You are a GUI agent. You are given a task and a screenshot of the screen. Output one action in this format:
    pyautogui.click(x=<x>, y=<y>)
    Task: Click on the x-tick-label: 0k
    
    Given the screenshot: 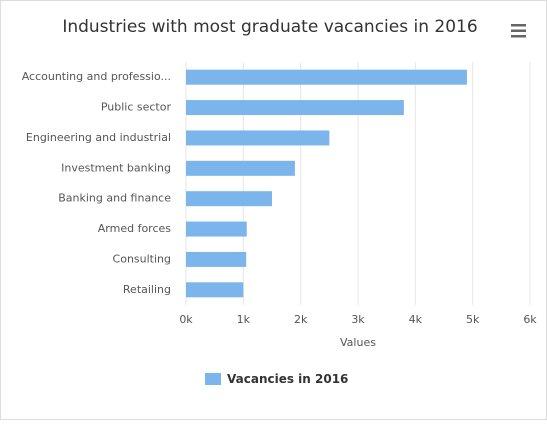 What is the action you would take?
    pyautogui.click(x=186, y=319)
    